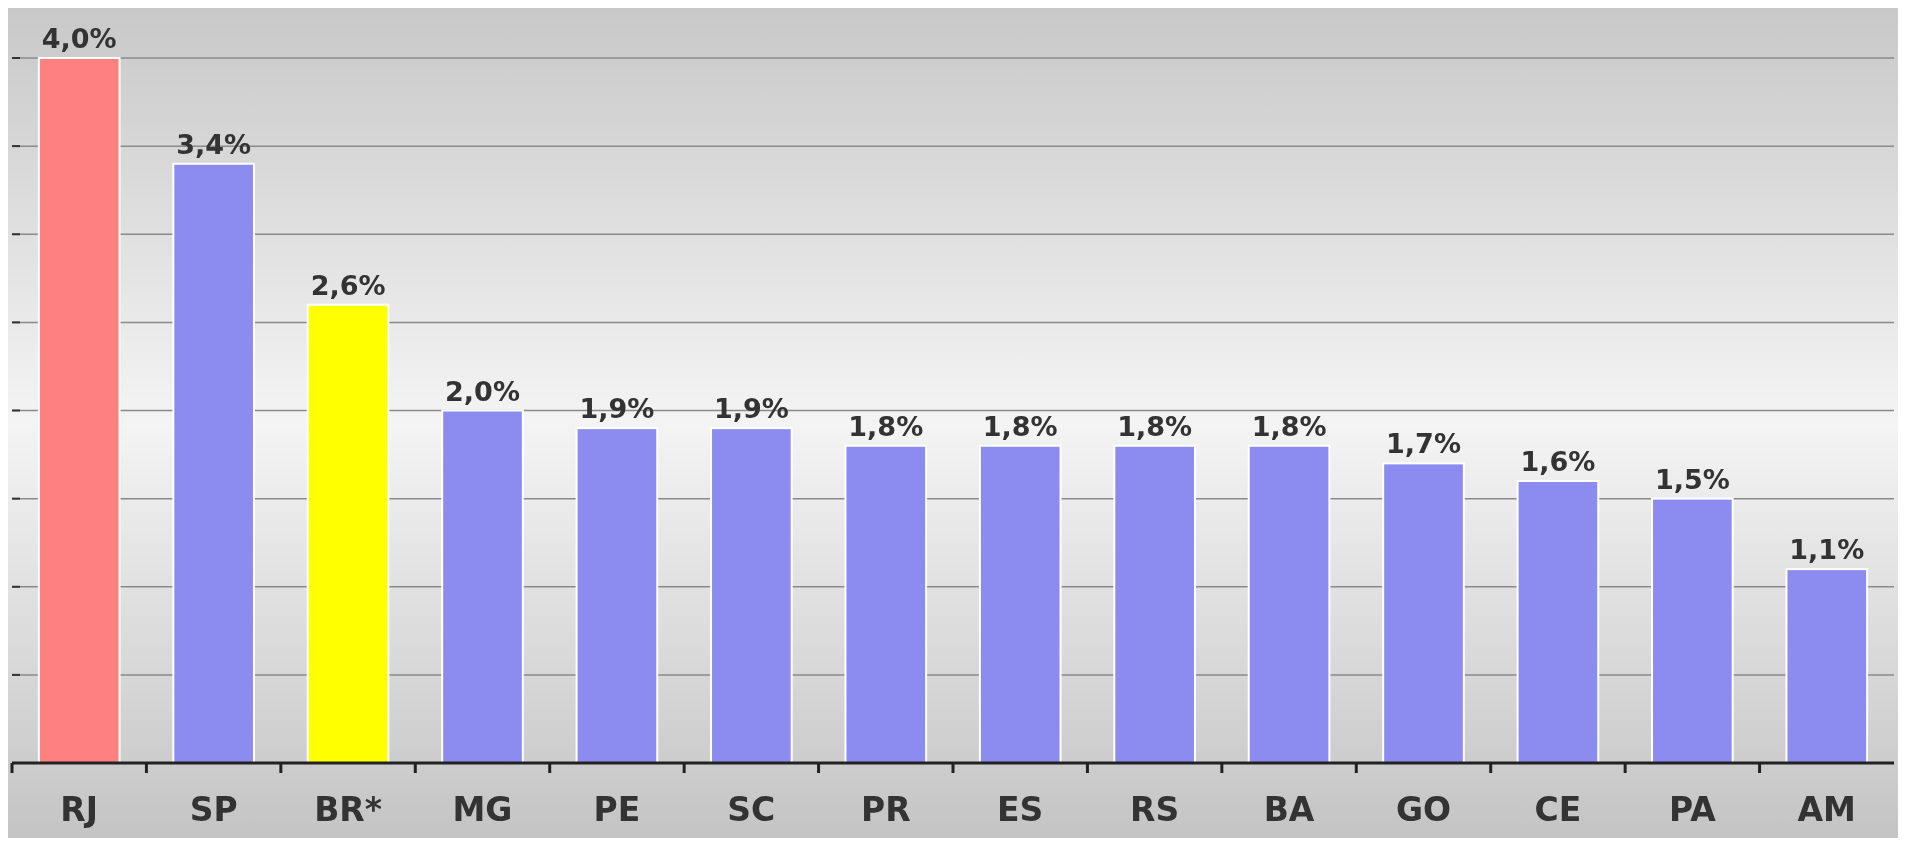 The width and height of the screenshot is (1907, 845). I want to click on data-label: 4,0%, so click(79, 38).